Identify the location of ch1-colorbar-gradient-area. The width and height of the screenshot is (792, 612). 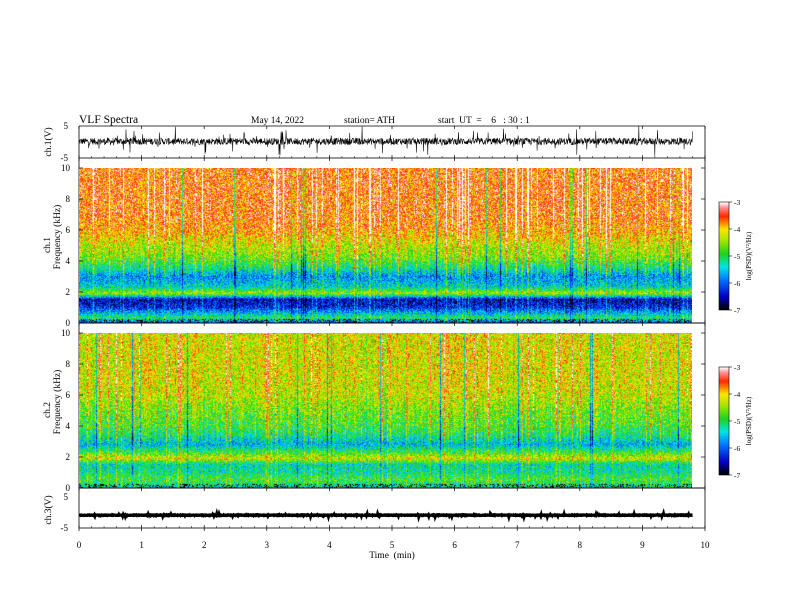
(724, 256).